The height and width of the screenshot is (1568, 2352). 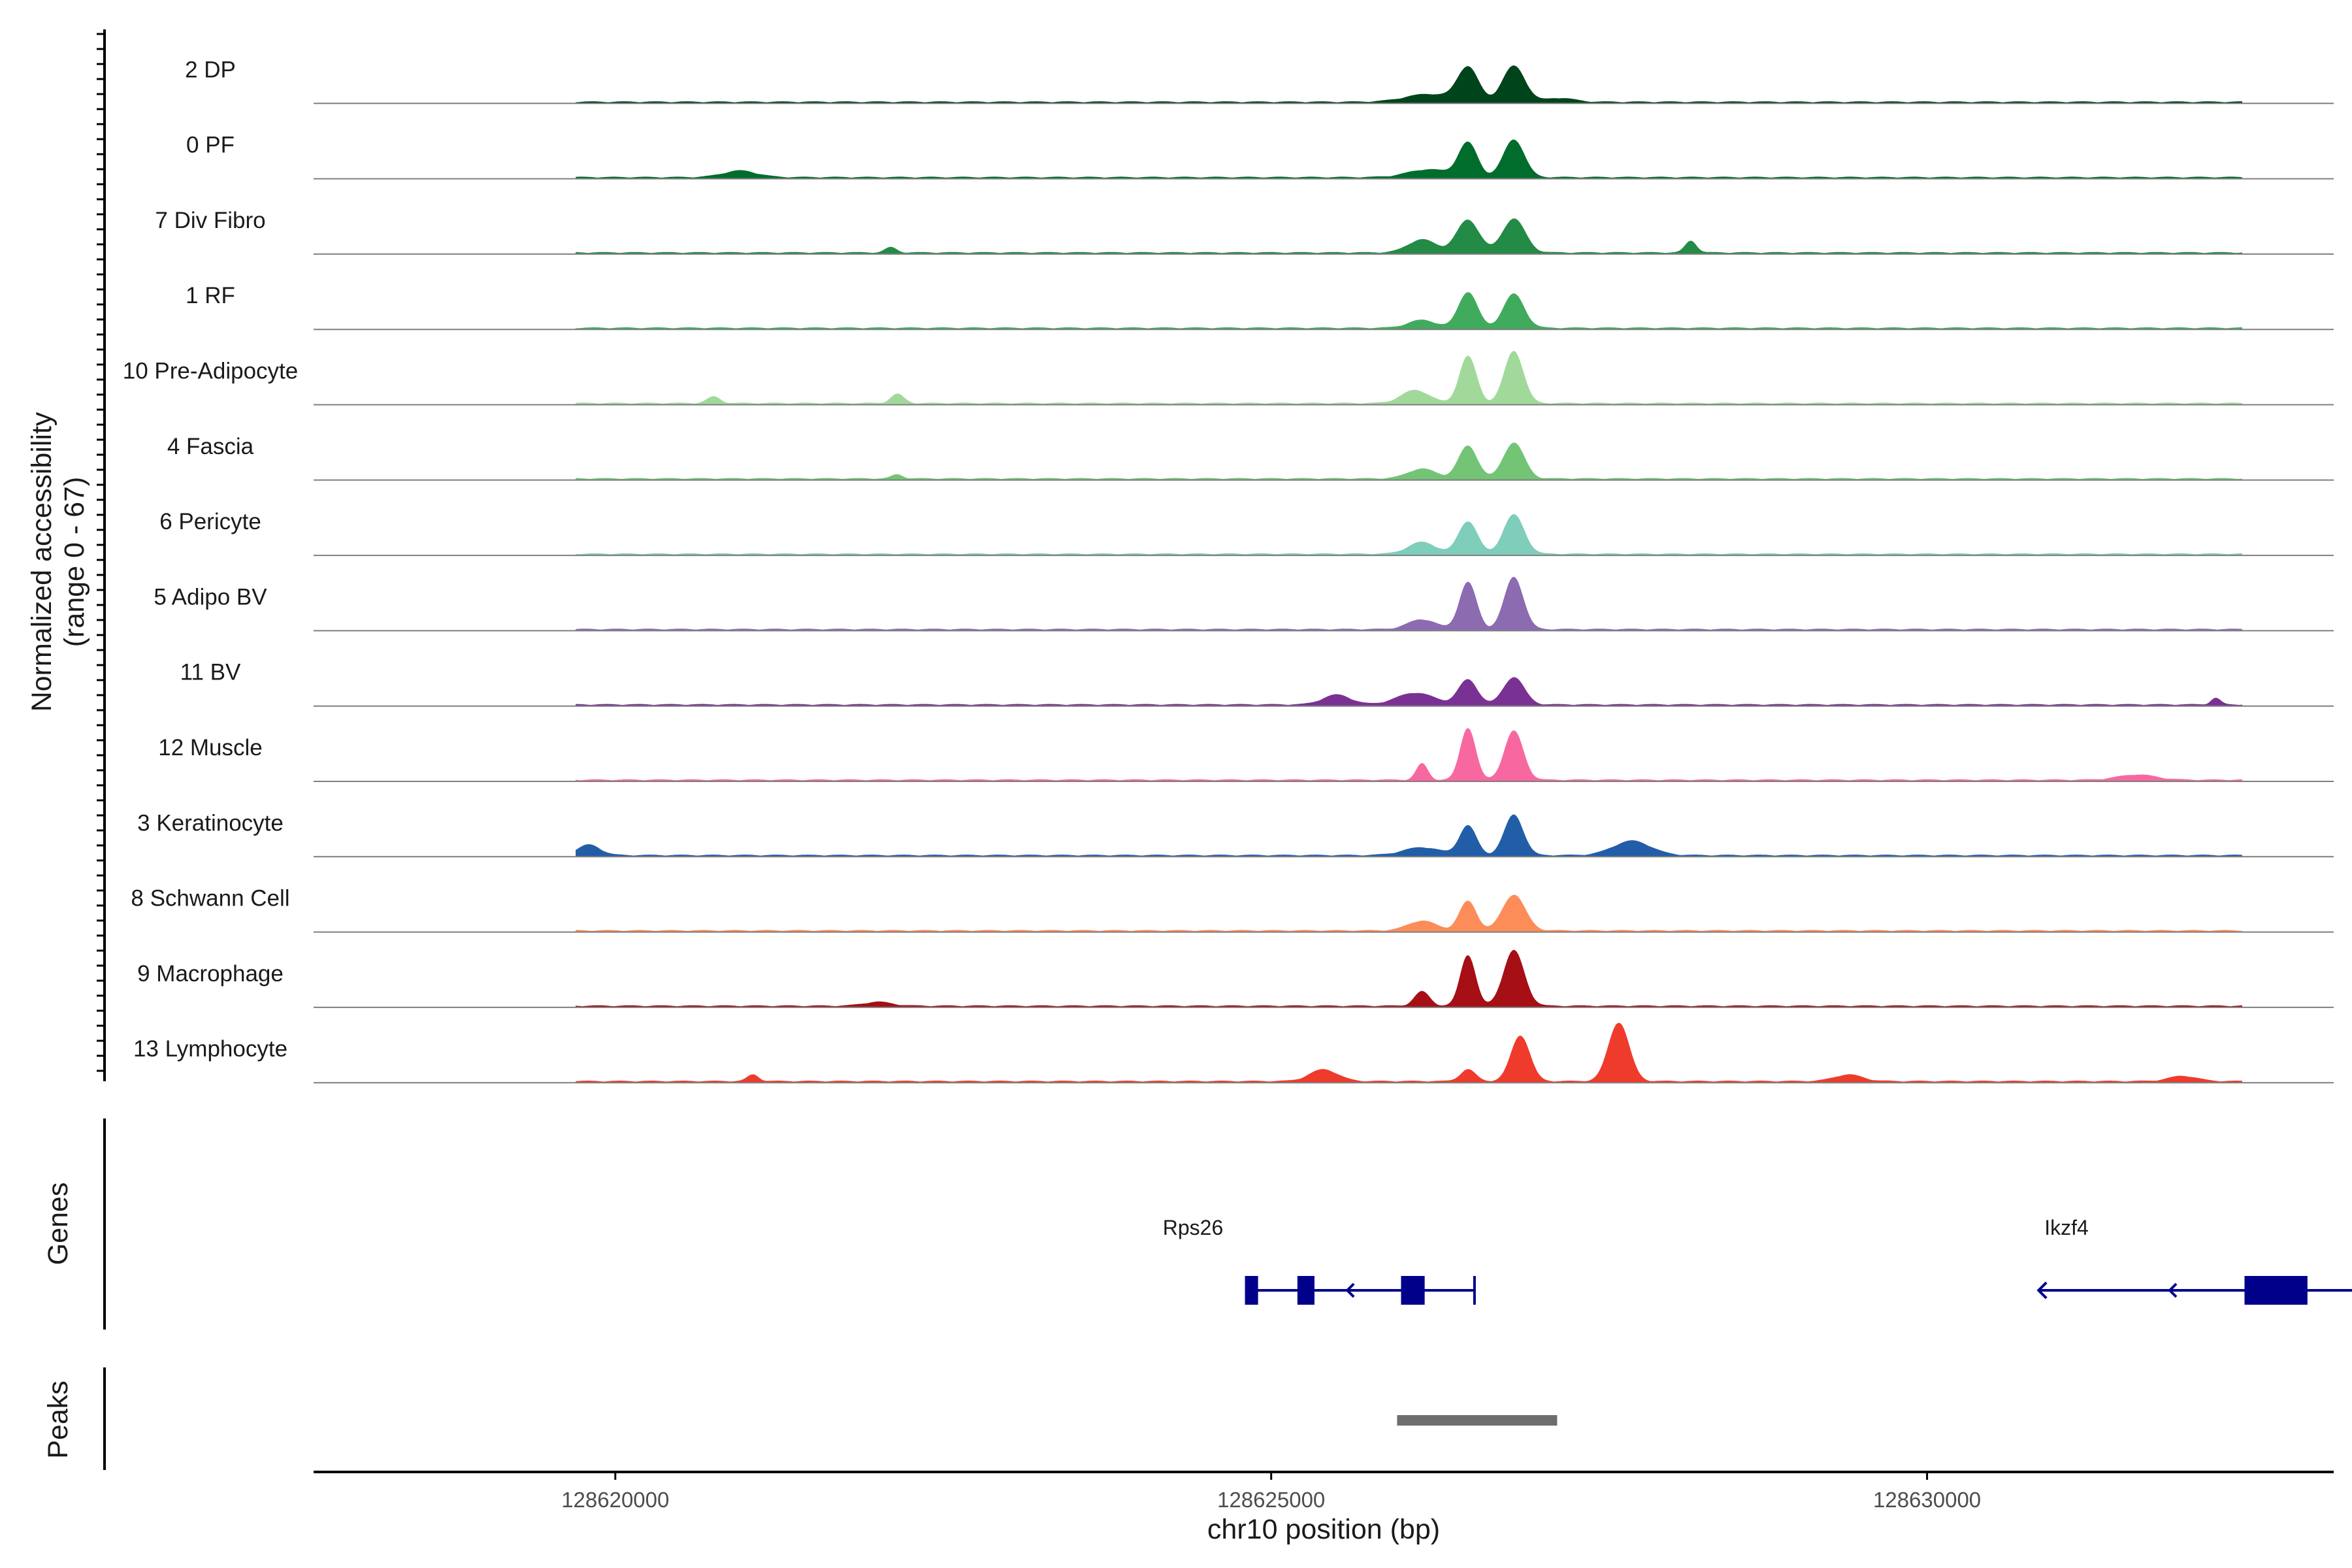 What do you see at coordinates (210, 145) in the screenshot?
I see `track-label: 0 PF` at bounding box center [210, 145].